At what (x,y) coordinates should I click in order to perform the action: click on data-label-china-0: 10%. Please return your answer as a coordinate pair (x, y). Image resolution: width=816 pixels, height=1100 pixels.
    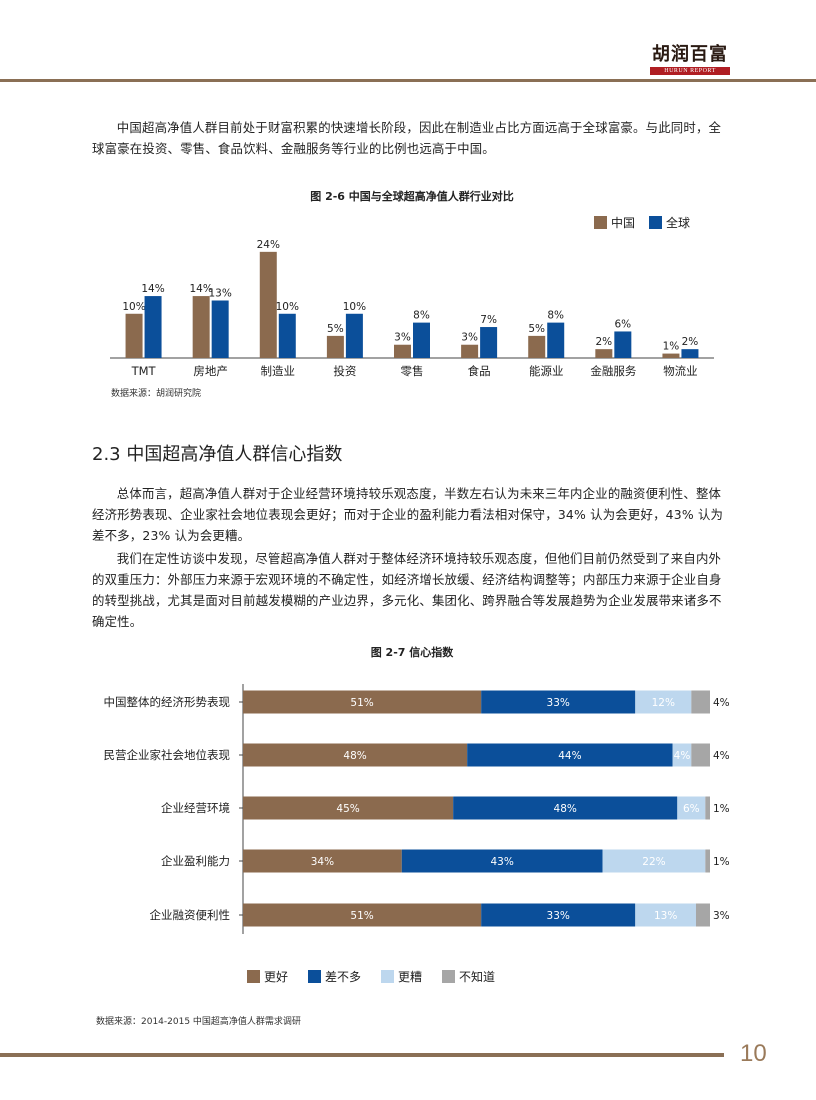
    Looking at the image, I should click on (133, 307).